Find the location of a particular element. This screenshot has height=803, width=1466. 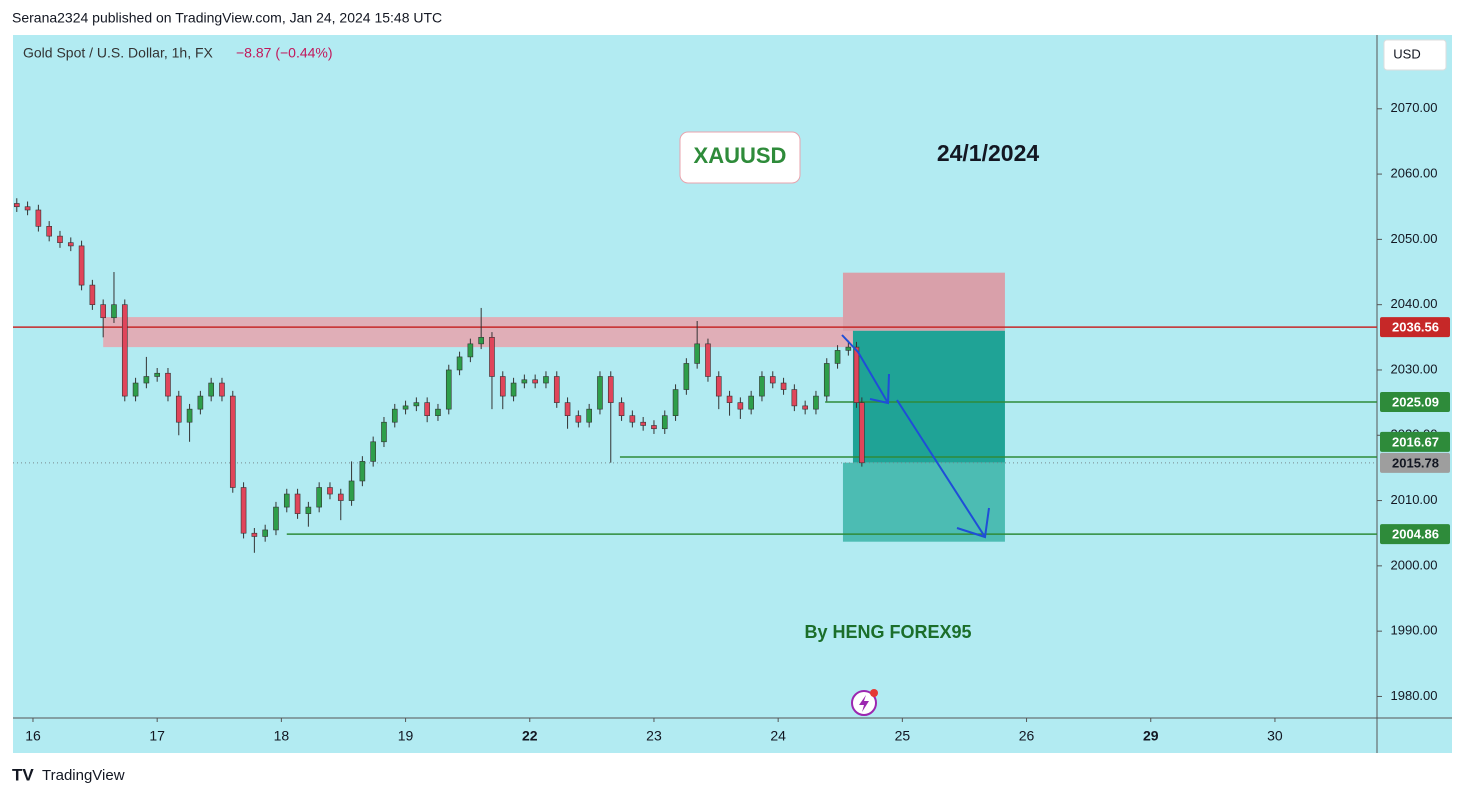

x-tick-label: 26 is located at coordinates (1027, 736).